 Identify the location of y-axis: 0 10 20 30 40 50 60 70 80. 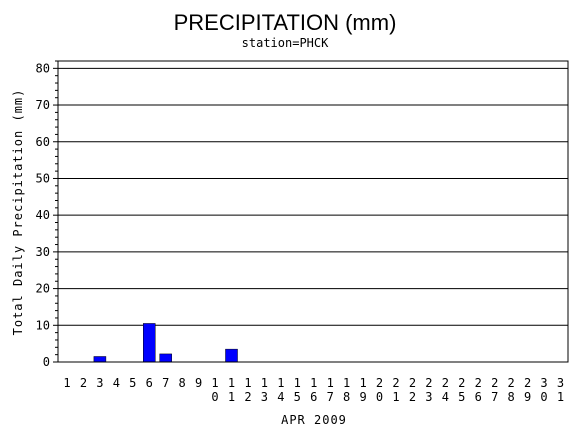
(47, 214).